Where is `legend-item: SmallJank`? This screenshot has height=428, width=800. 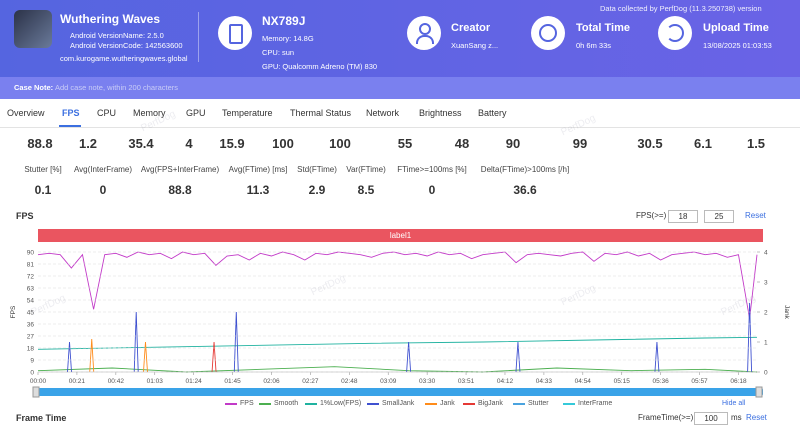 legend-item: SmallJank is located at coordinates (390, 403).